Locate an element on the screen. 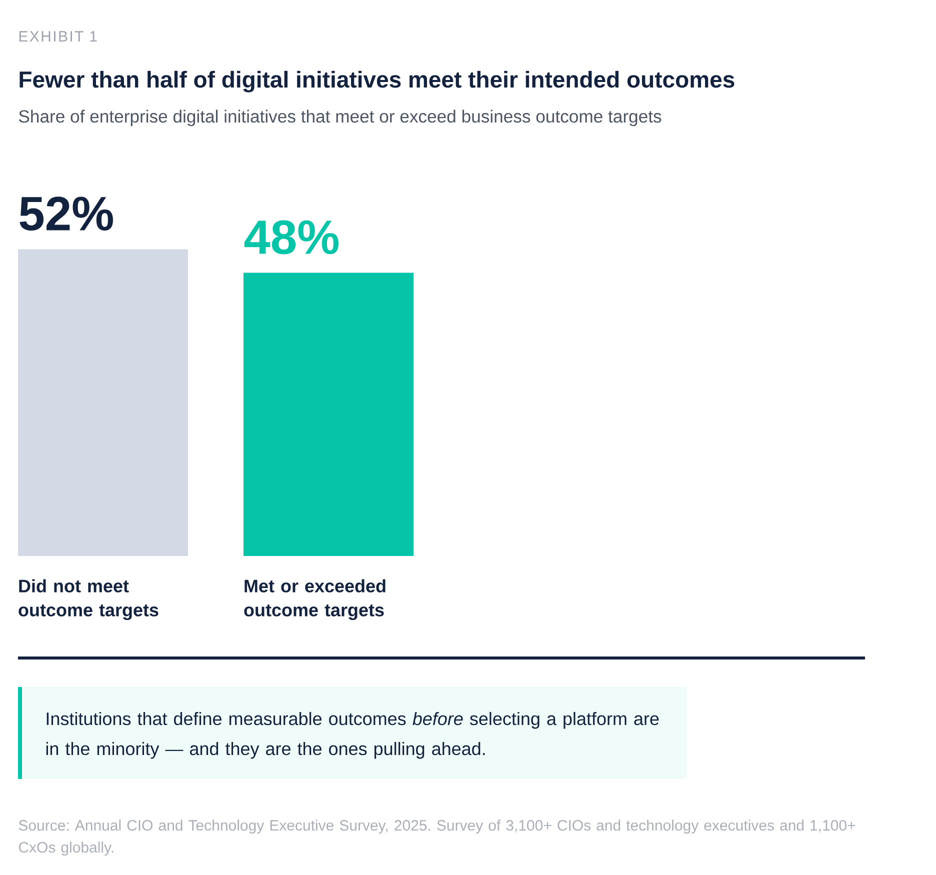 The height and width of the screenshot is (875, 936). data-label: 48% is located at coordinates (291, 237).